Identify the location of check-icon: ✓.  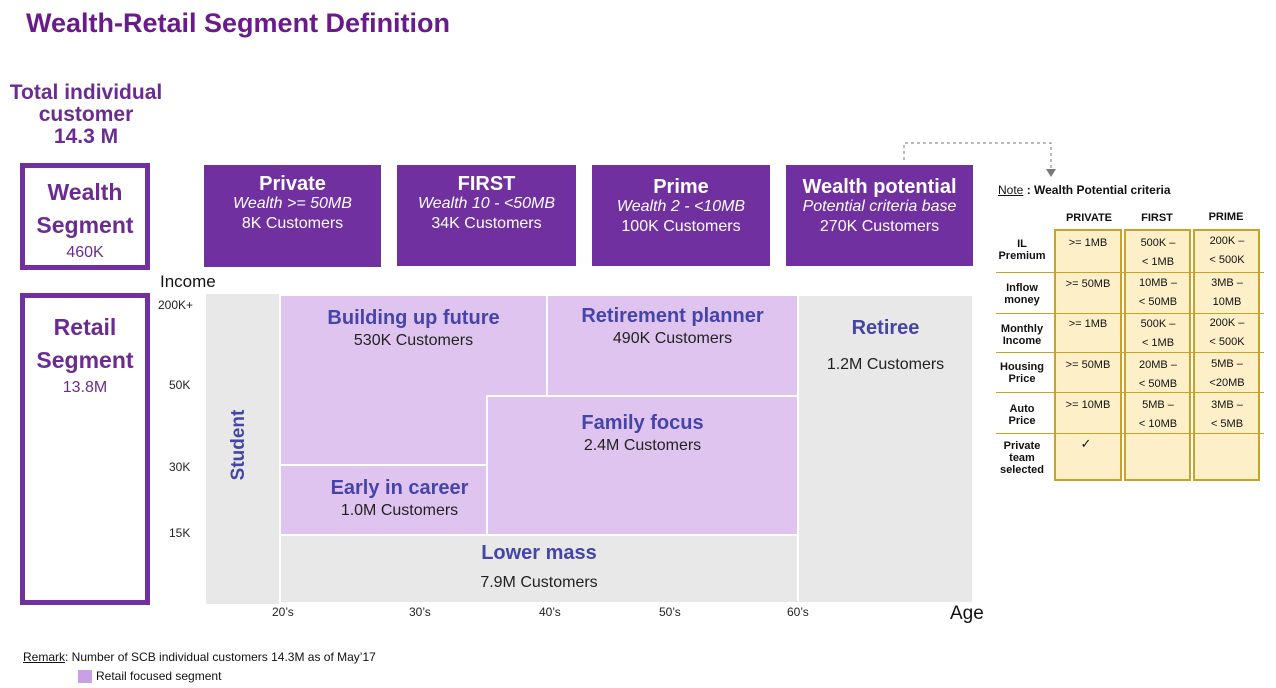
(1086, 443).